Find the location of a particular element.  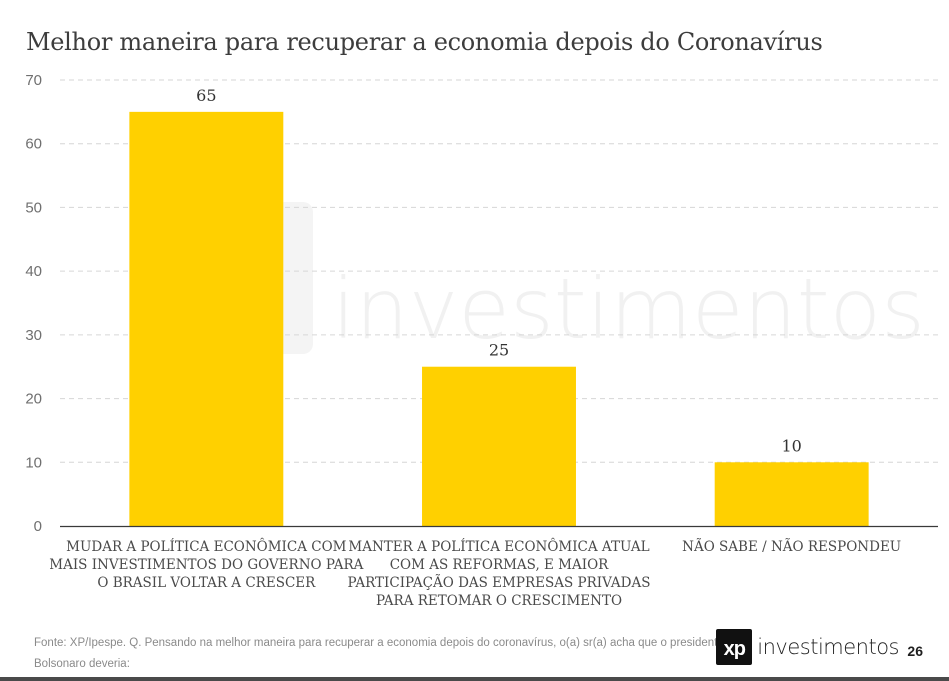

bottom-rule is located at coordinates (474, 679).